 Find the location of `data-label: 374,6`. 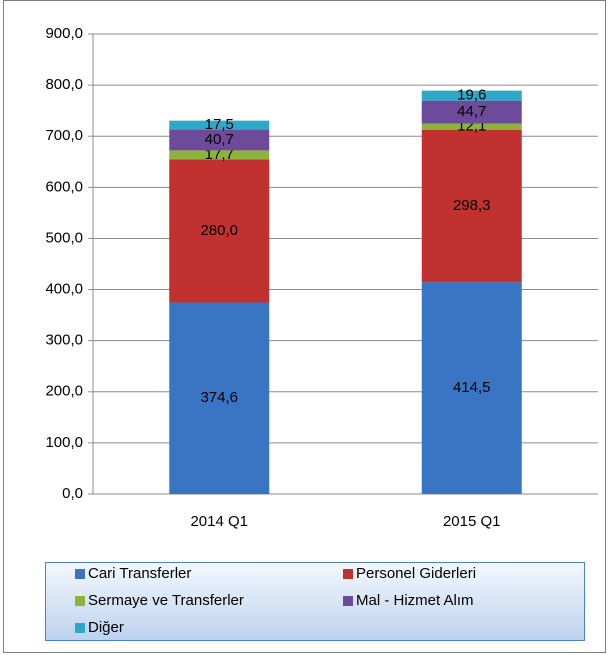

data-label: 374,6 is located at coordinates (219, 397).